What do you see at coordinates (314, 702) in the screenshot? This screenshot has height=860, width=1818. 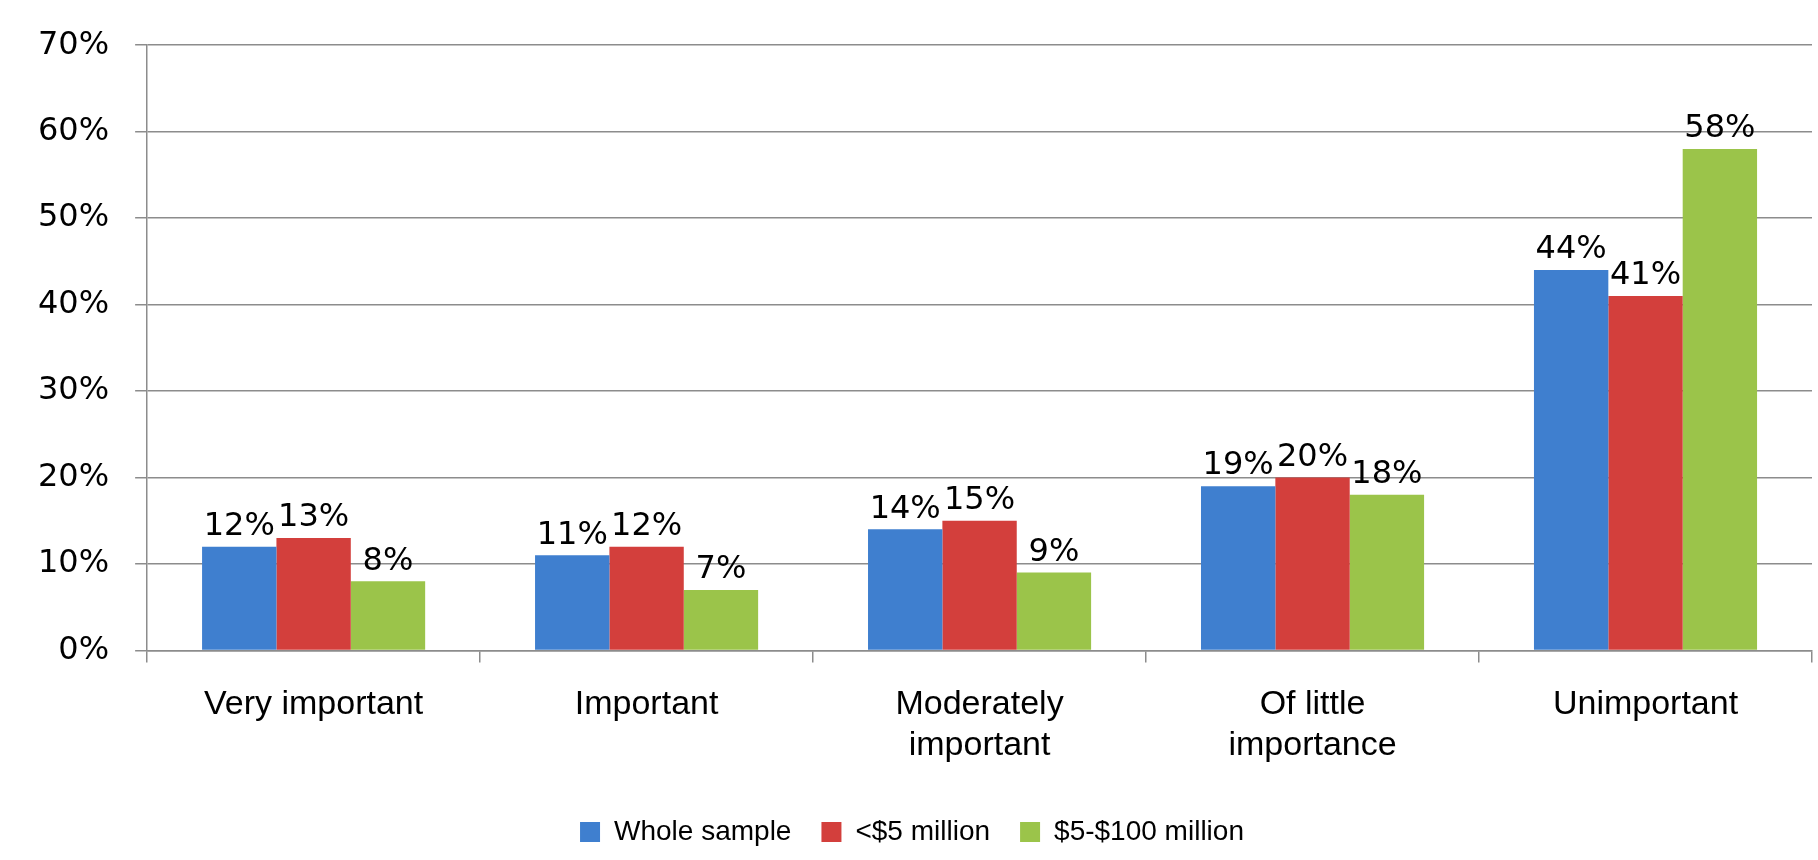 I see `x-tick-label: Very important` at bounding box center [314, 702].